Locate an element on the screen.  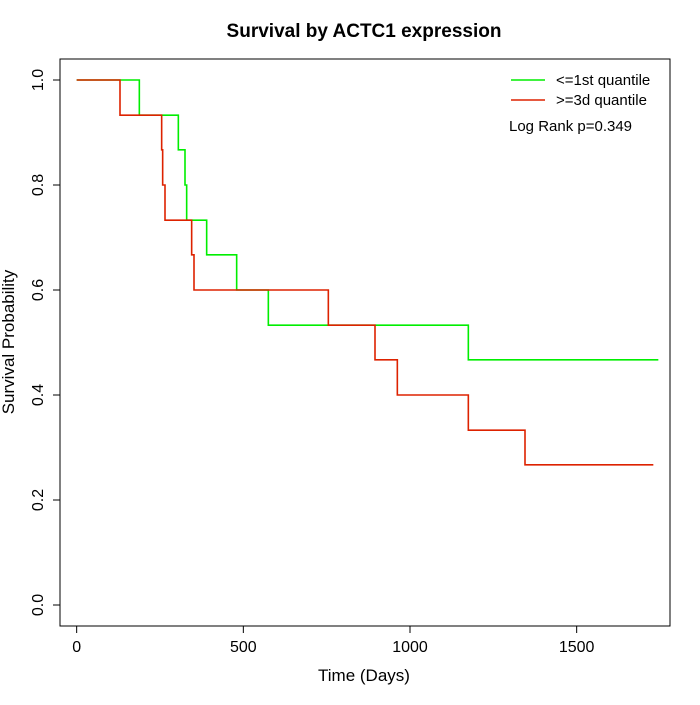
y-axis-label: Survival Probability is located at coordinates (9, 341).